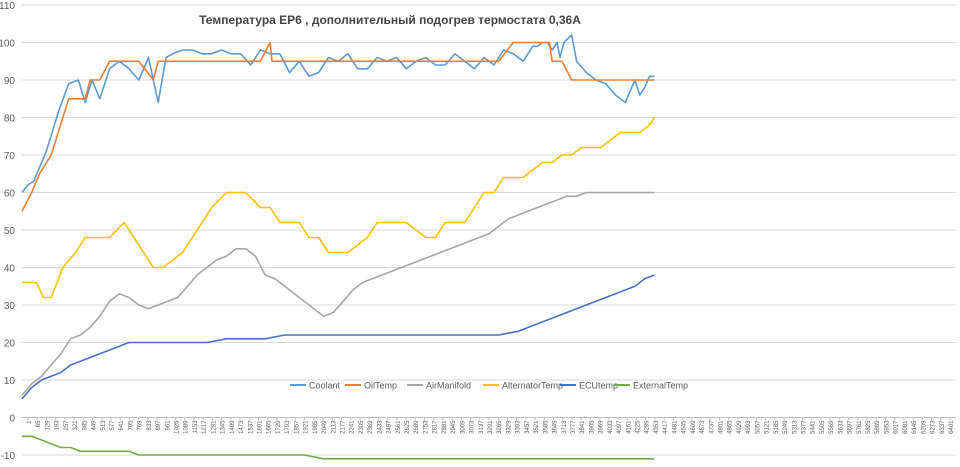  I want to click on y-tick-labels: -10 0 10 20 30 40 50 60 70 80 90 100 110, so click(7, 231).